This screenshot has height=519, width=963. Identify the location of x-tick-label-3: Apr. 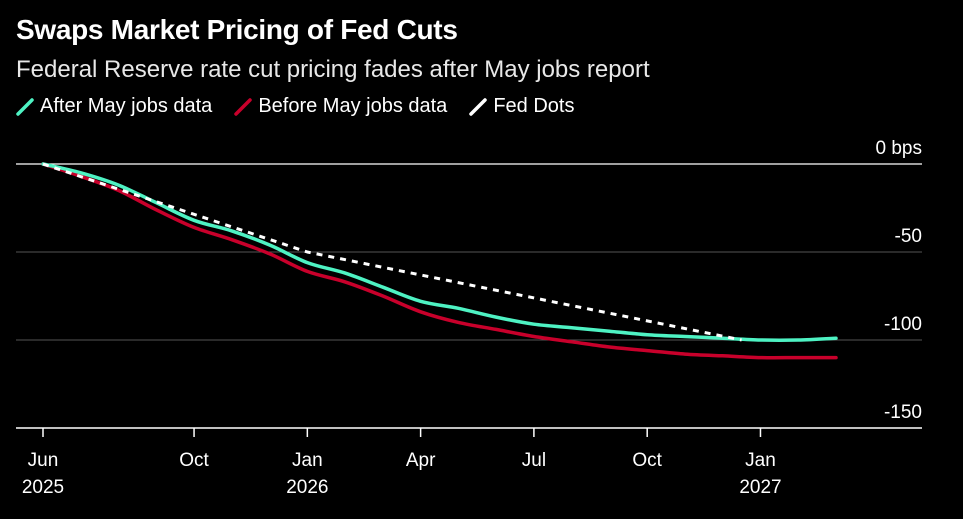
(421, 460).